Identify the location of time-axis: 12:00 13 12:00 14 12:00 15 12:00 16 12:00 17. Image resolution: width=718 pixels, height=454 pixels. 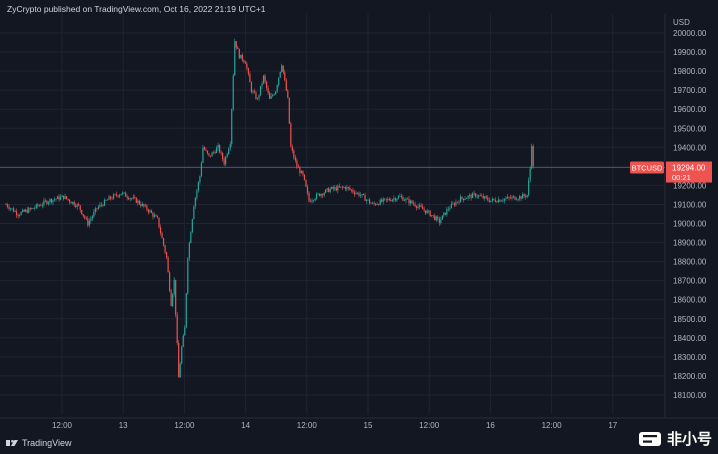
(359, 423).